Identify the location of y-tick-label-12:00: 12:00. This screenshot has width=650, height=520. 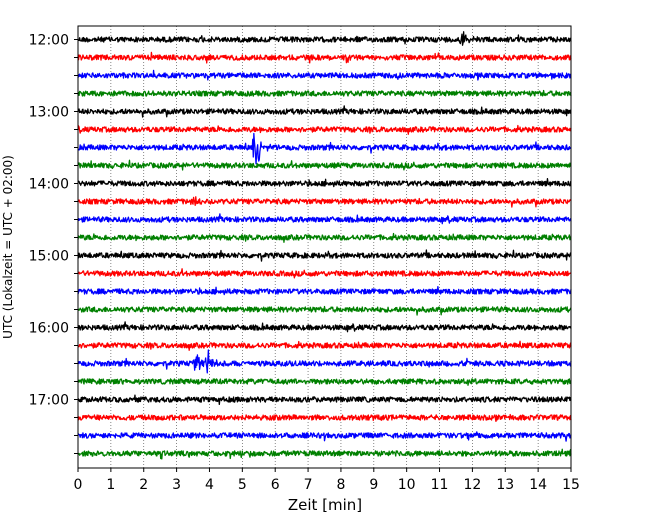
(49, 41).